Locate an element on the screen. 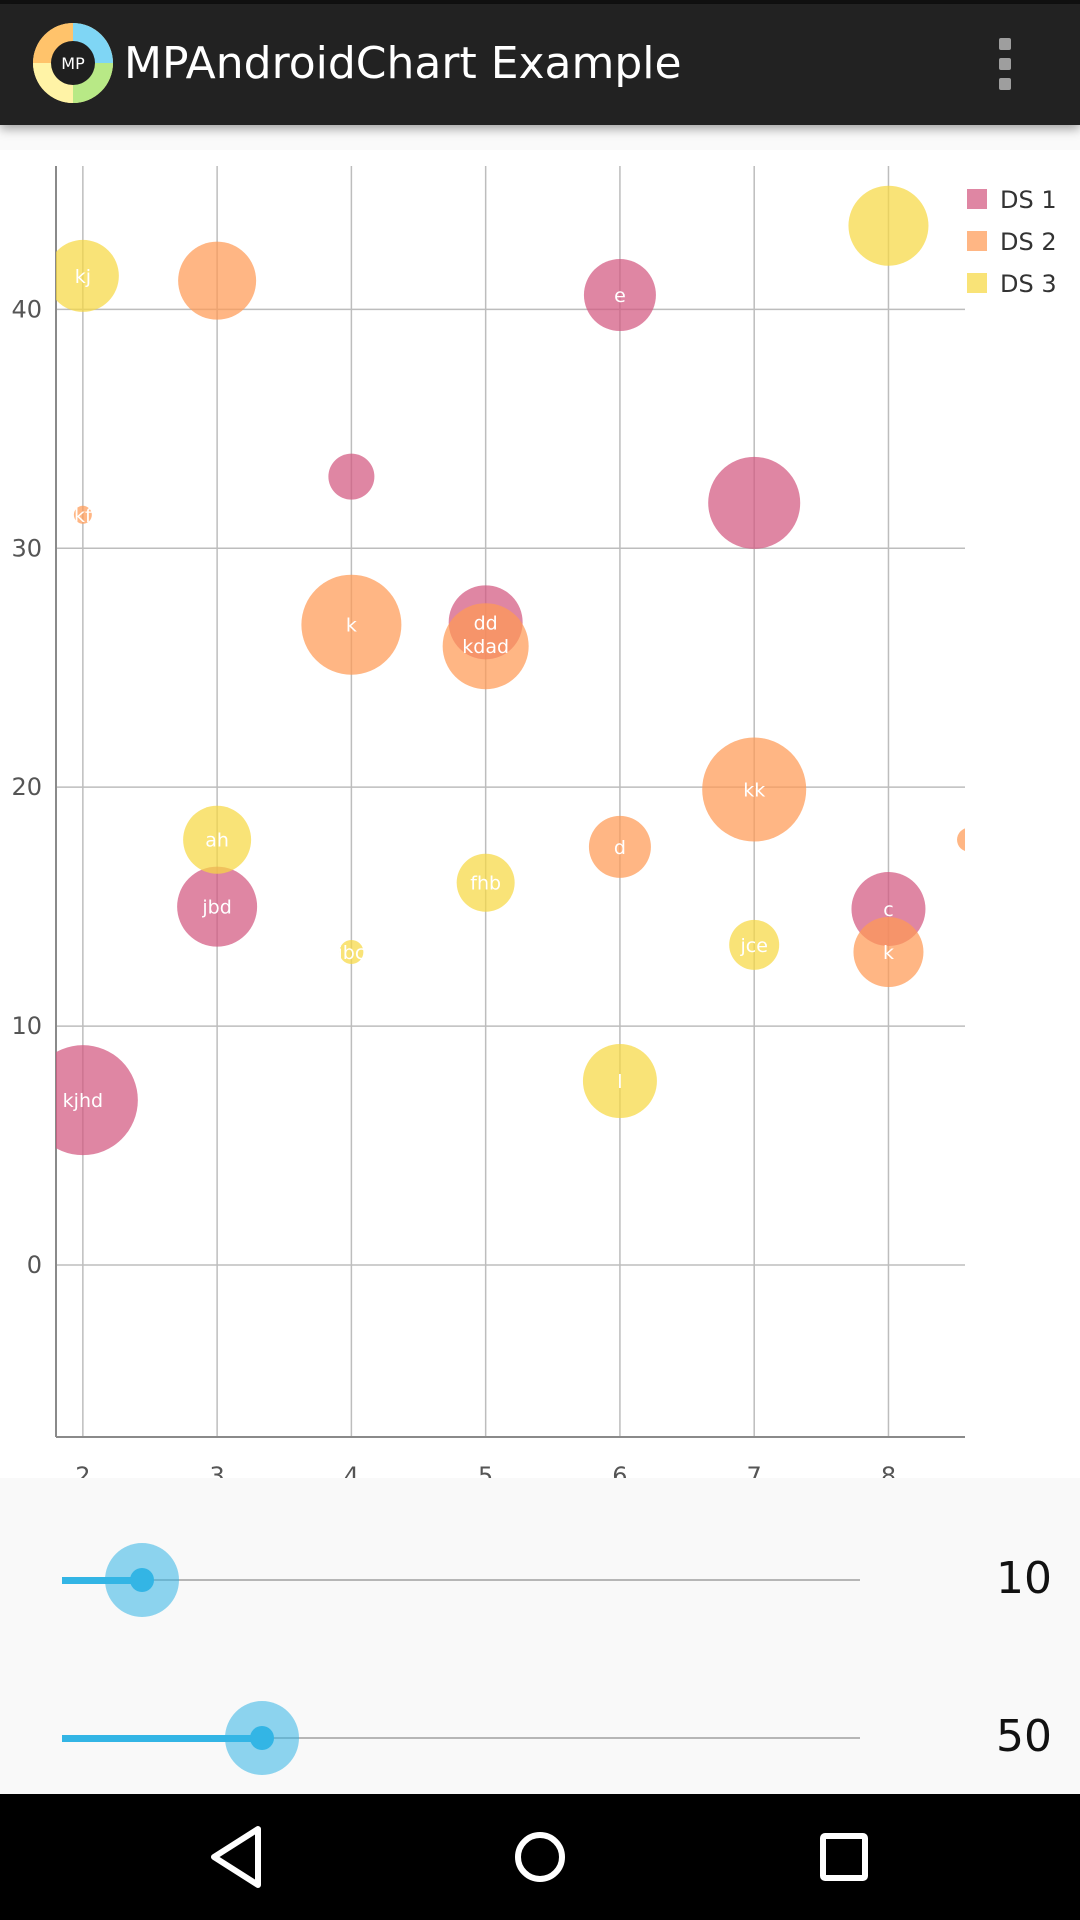 This screenshot has width=1080, height=1920. bubble-label: l is located at coordinates (619, 1082).